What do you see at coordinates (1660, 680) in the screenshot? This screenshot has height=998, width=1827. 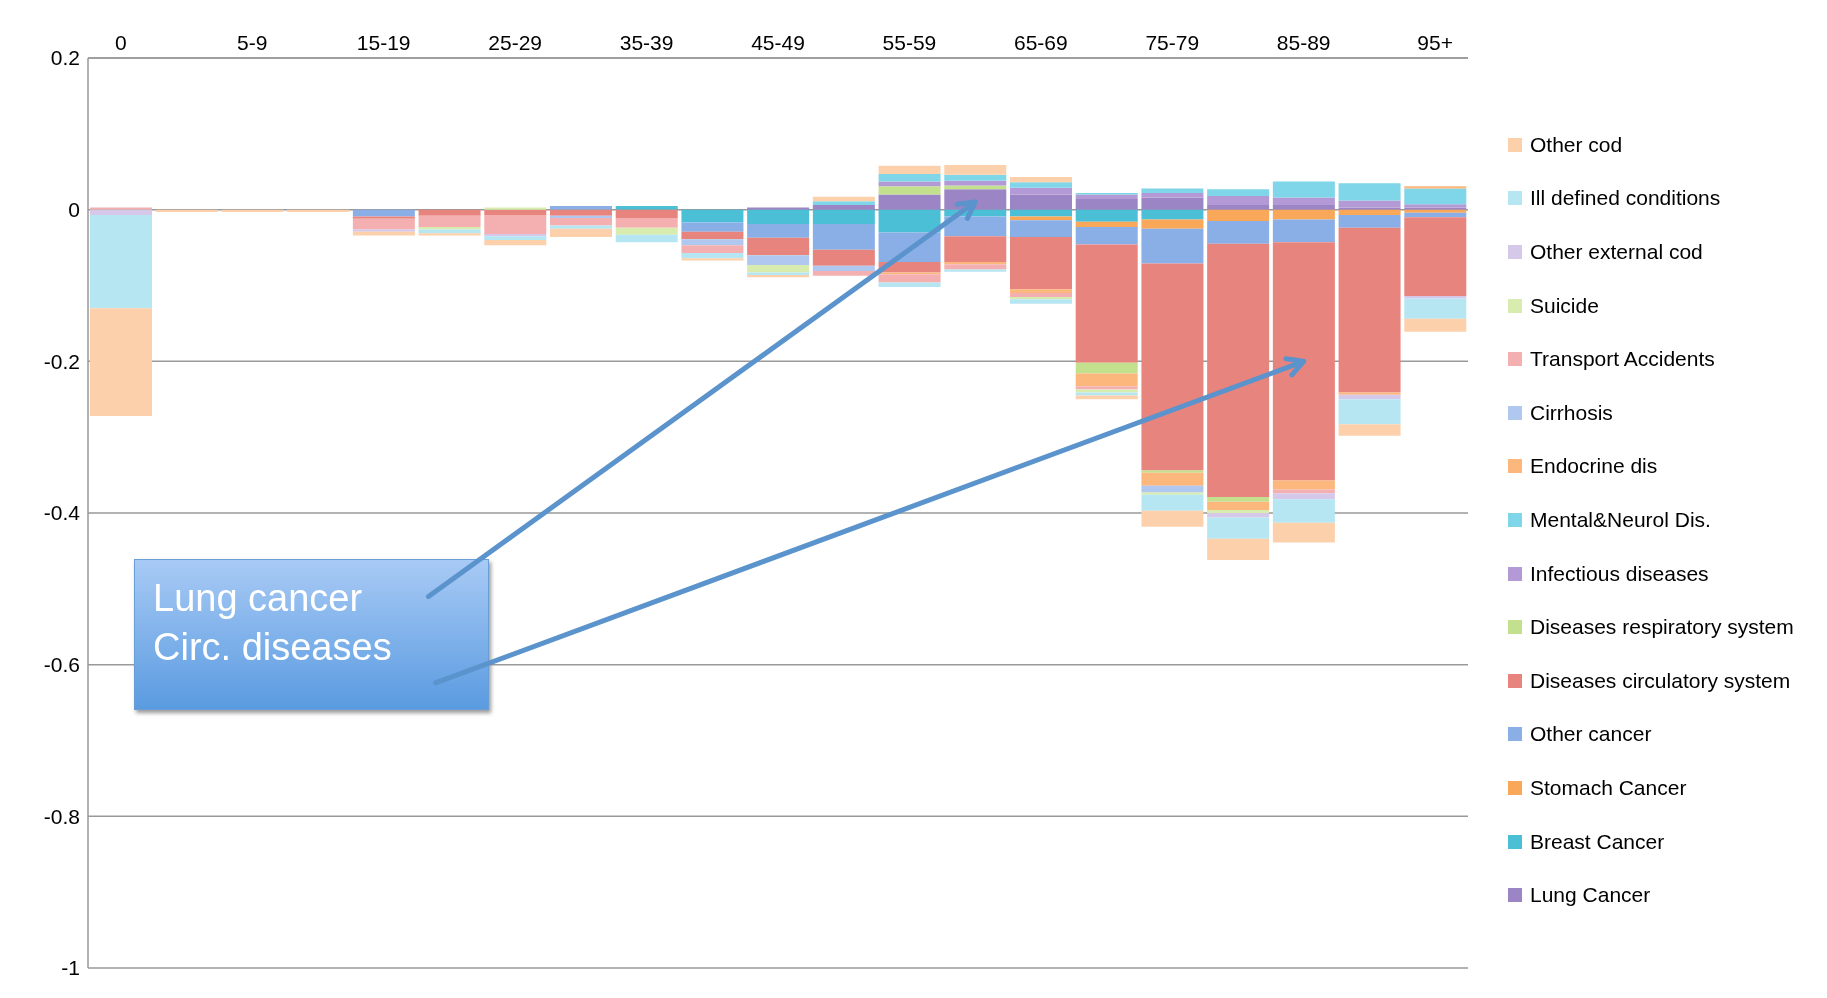 I see `legend-label: Diseases circulatory system` at bounding box center [1660, 680].